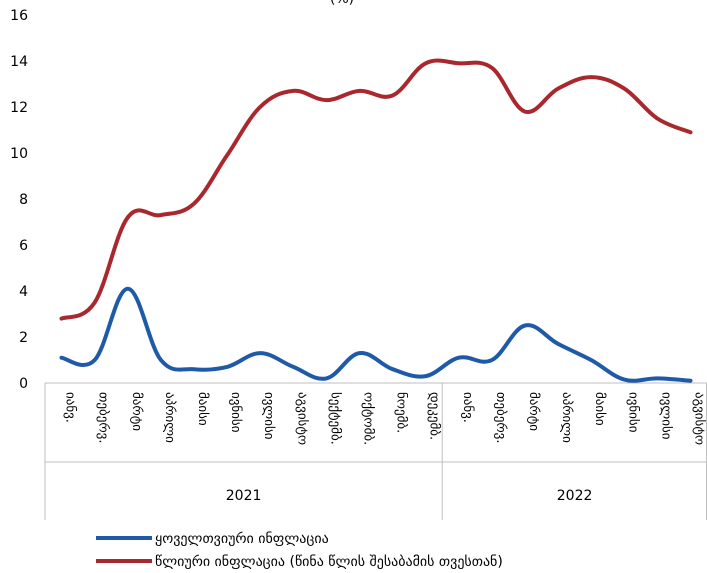 The width and height of the screenshot is (707, 573). I want to click on x-axis-groups: 2021 2022, so click(409, 496).